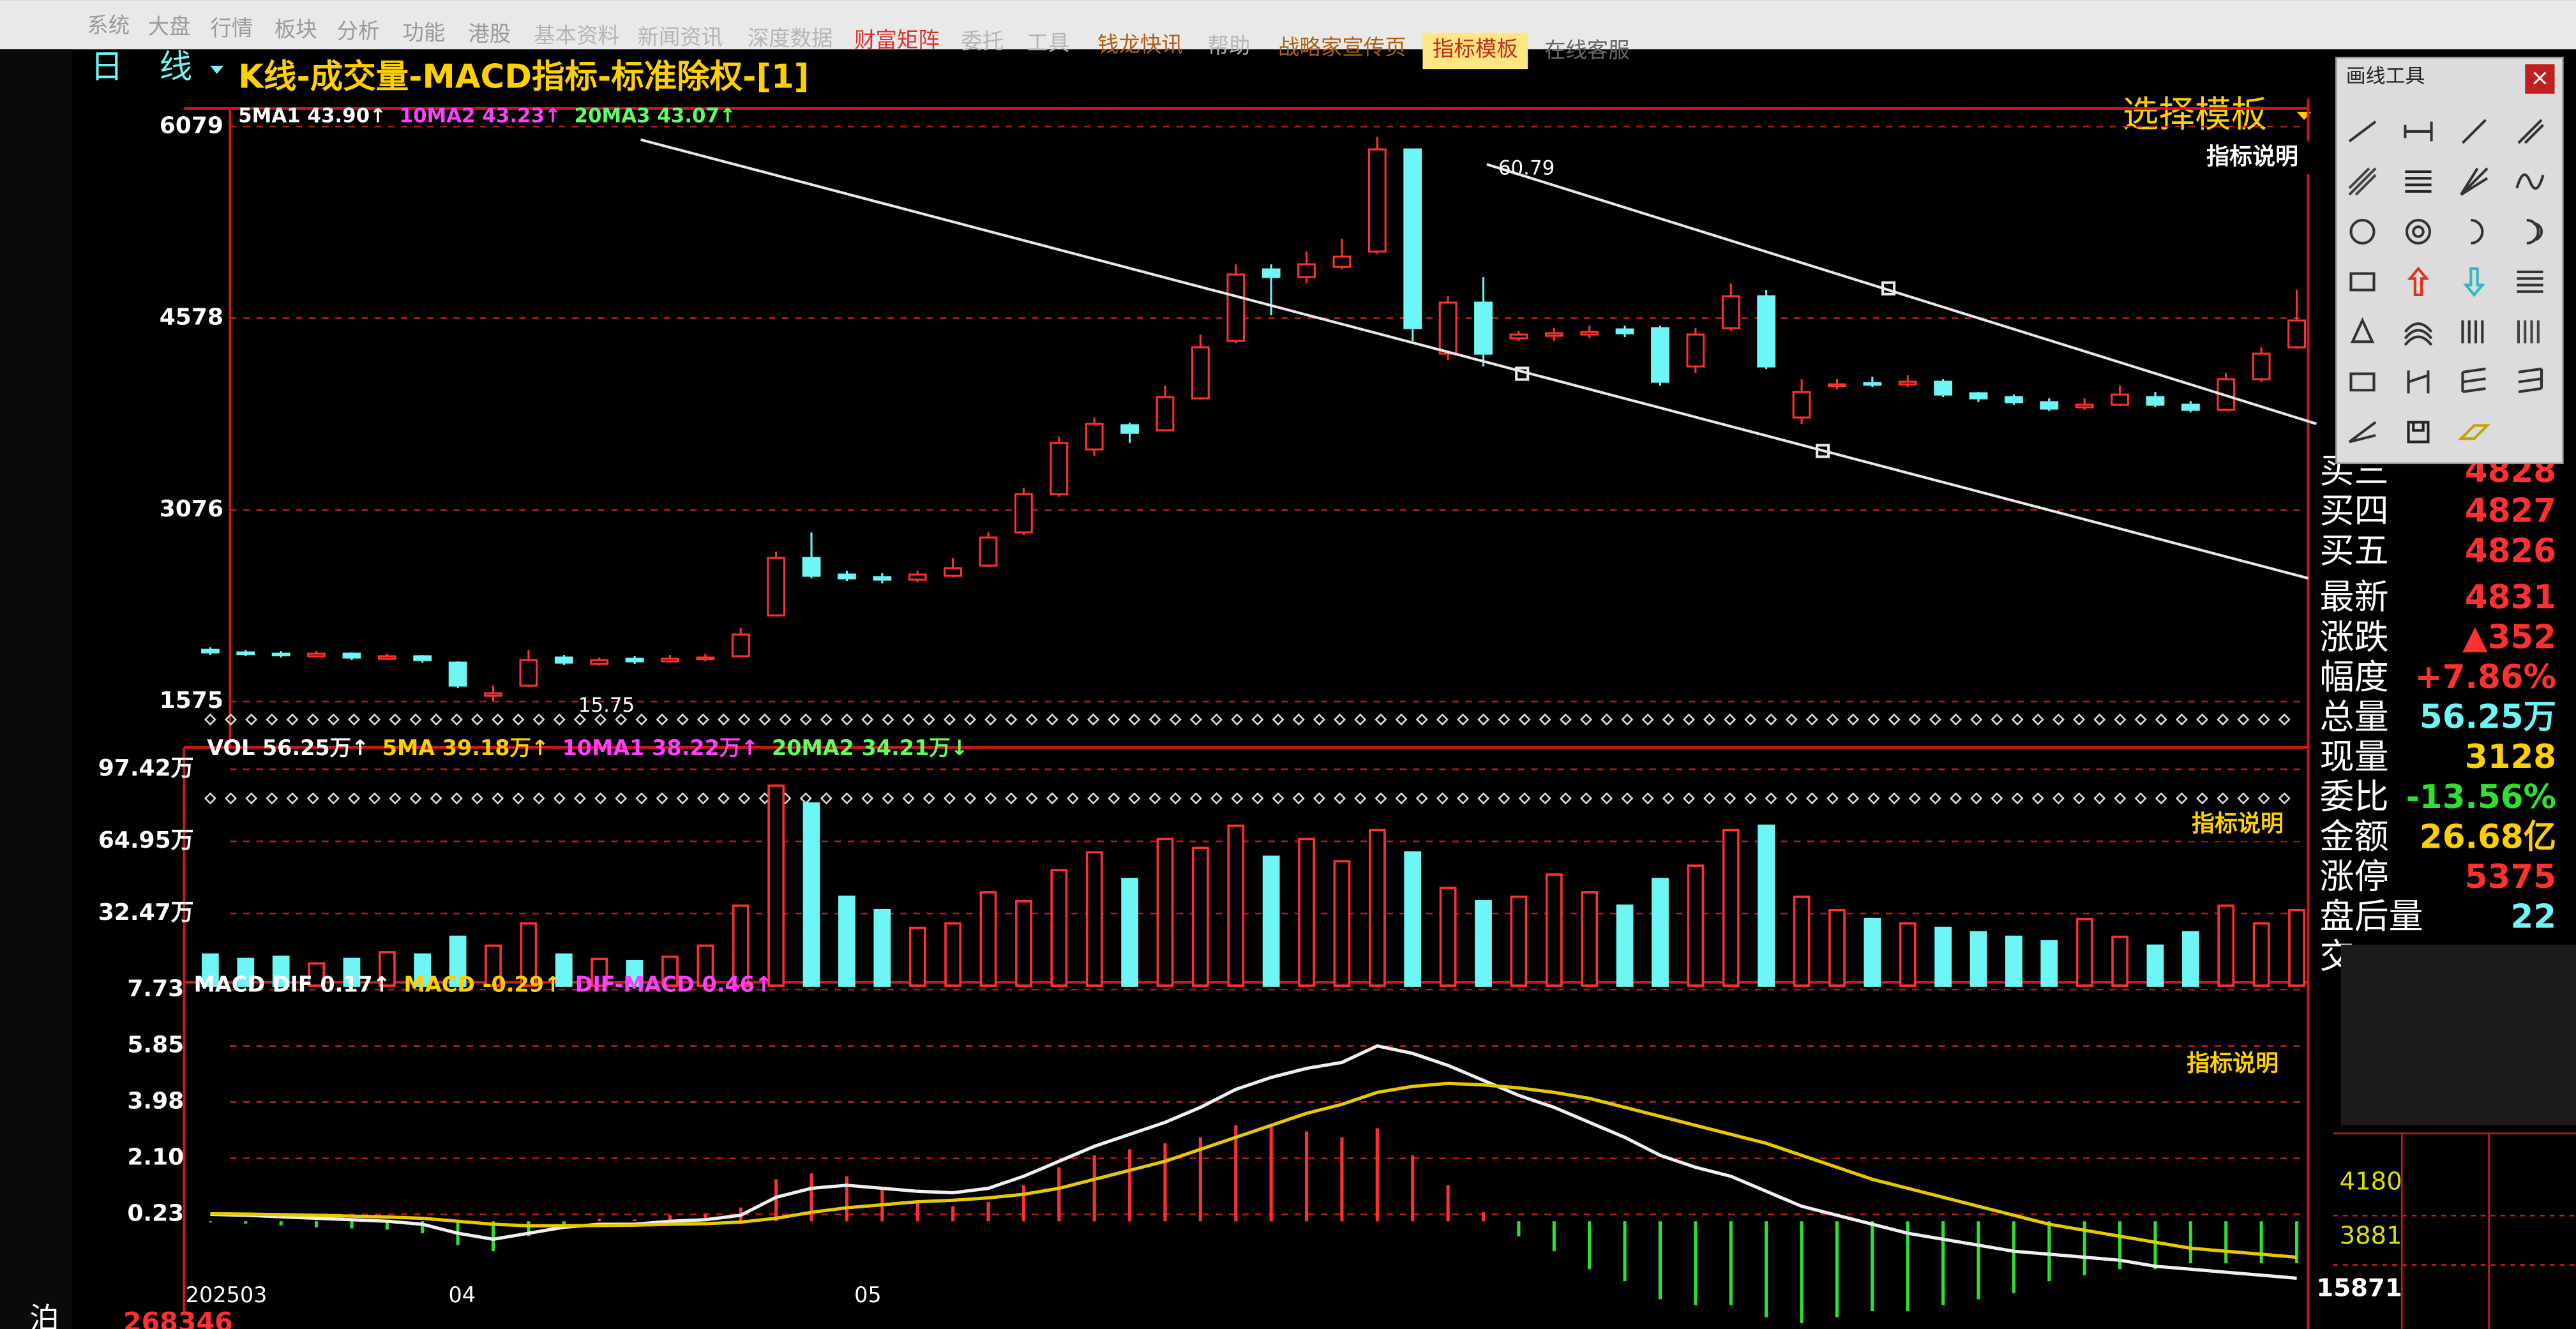 The width and height of the screenshot is (2576, 1329). I want to click on tools-close-label: ×, so click(2539, 78).